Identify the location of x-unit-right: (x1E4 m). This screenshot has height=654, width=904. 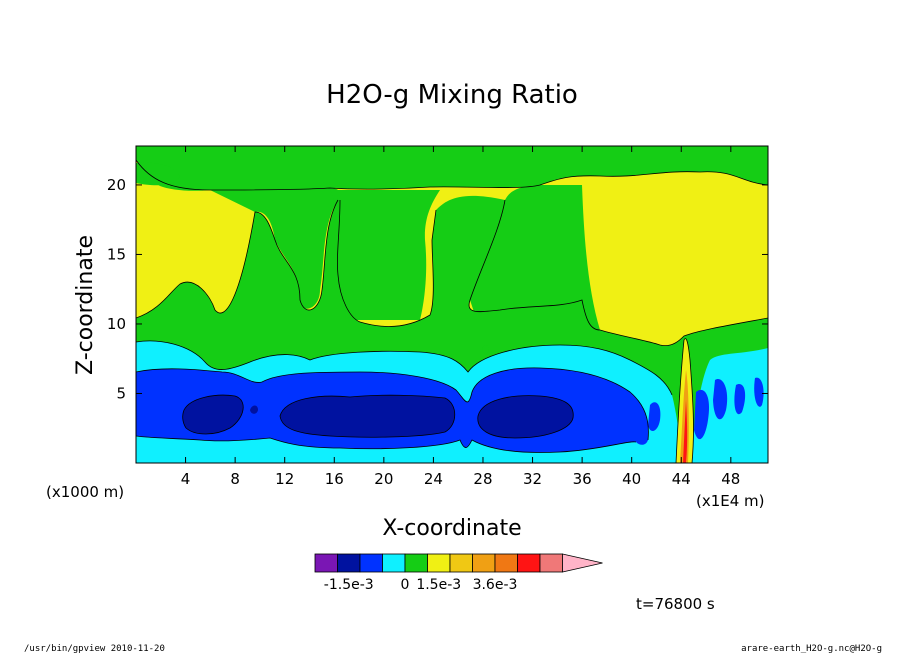
(730, 501).